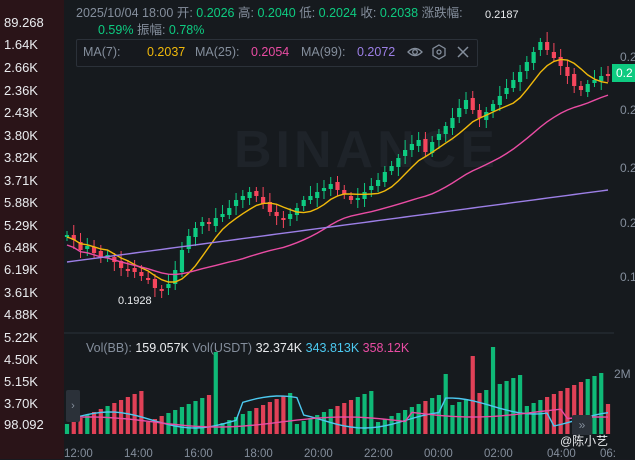 This screenshot has height=460, width=635. What do you see at coordinates (135, 301) in the screenshot?
I see `low-annotation: 0.1928` at bounding box center [135, 301].